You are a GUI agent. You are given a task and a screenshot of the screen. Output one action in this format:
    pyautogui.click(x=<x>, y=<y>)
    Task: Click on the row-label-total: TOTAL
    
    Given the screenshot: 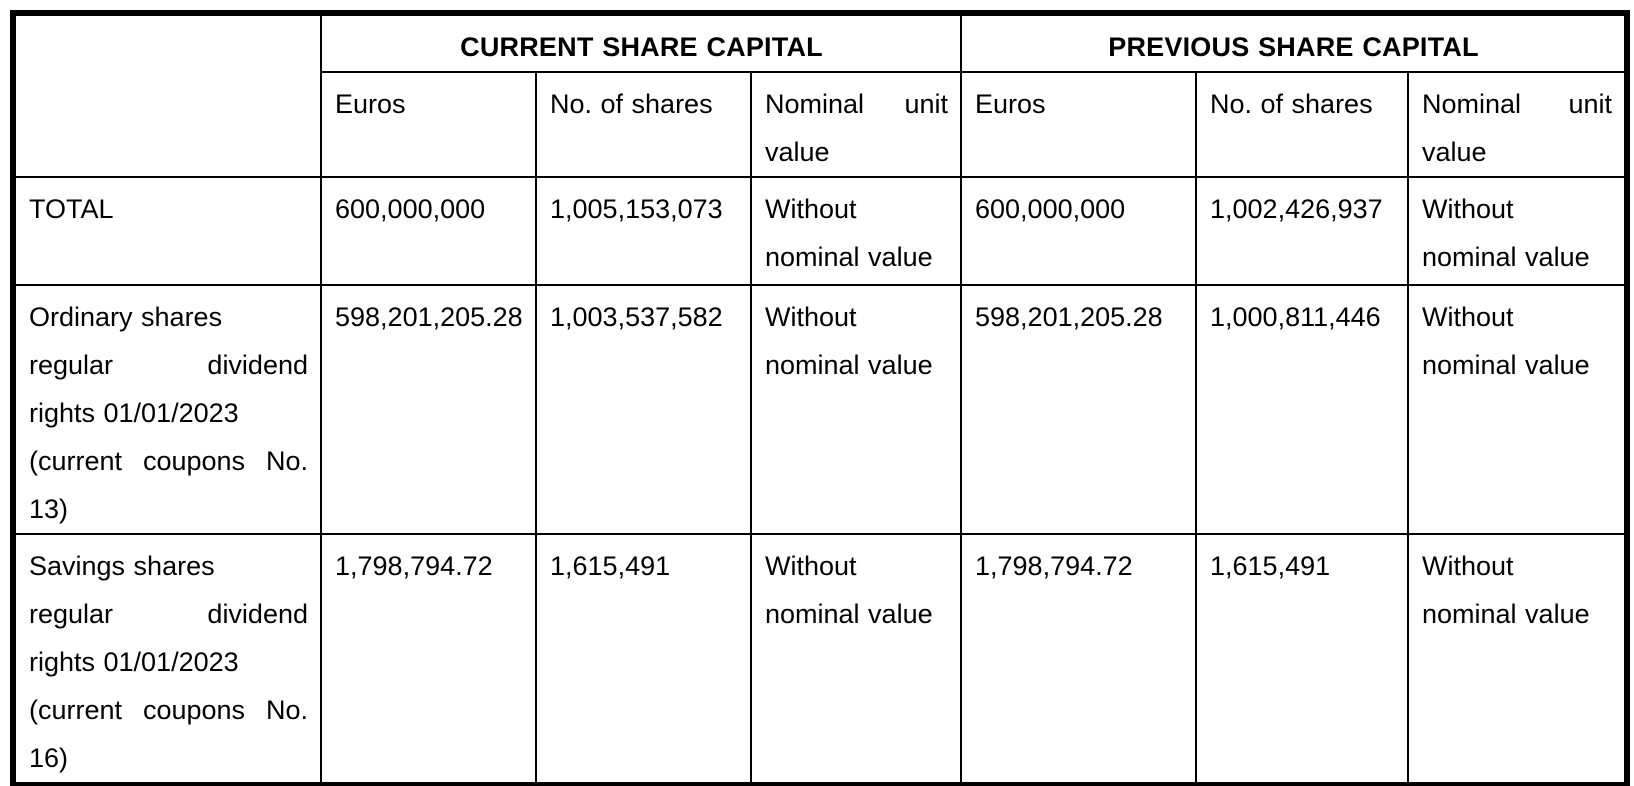 What is the action you would take?
    pyautogui.click(x=167, y=231)
    